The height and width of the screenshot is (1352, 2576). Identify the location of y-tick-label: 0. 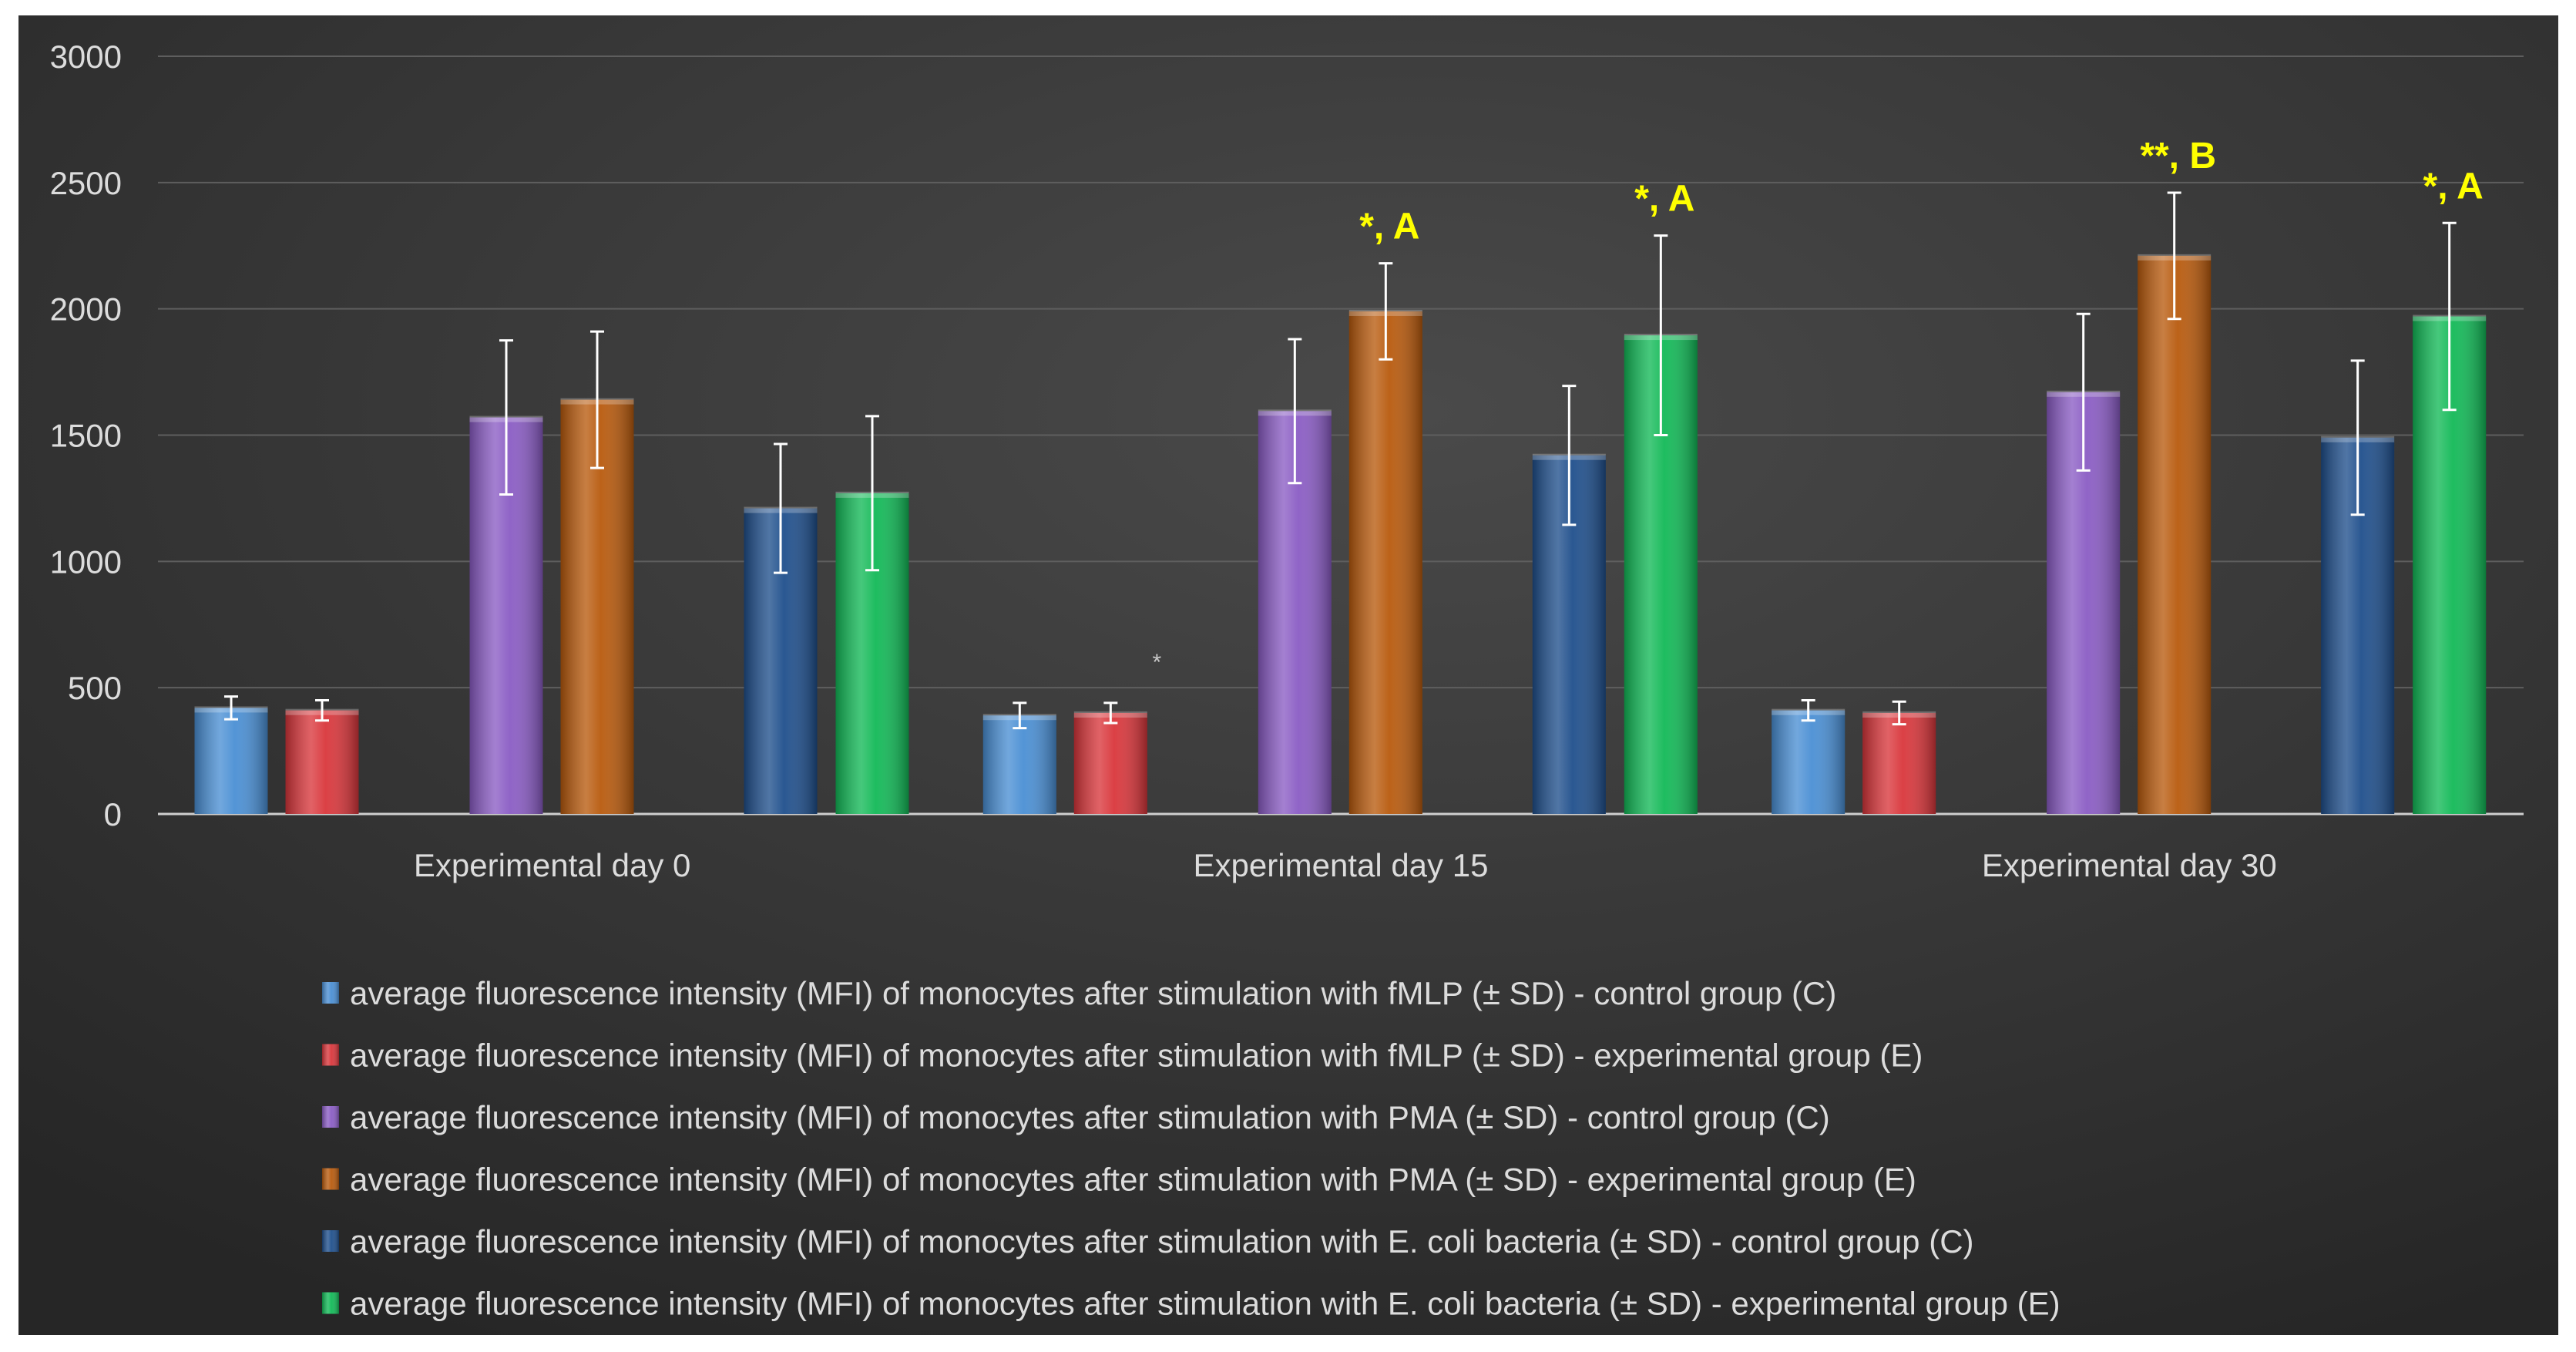
(113, 814).